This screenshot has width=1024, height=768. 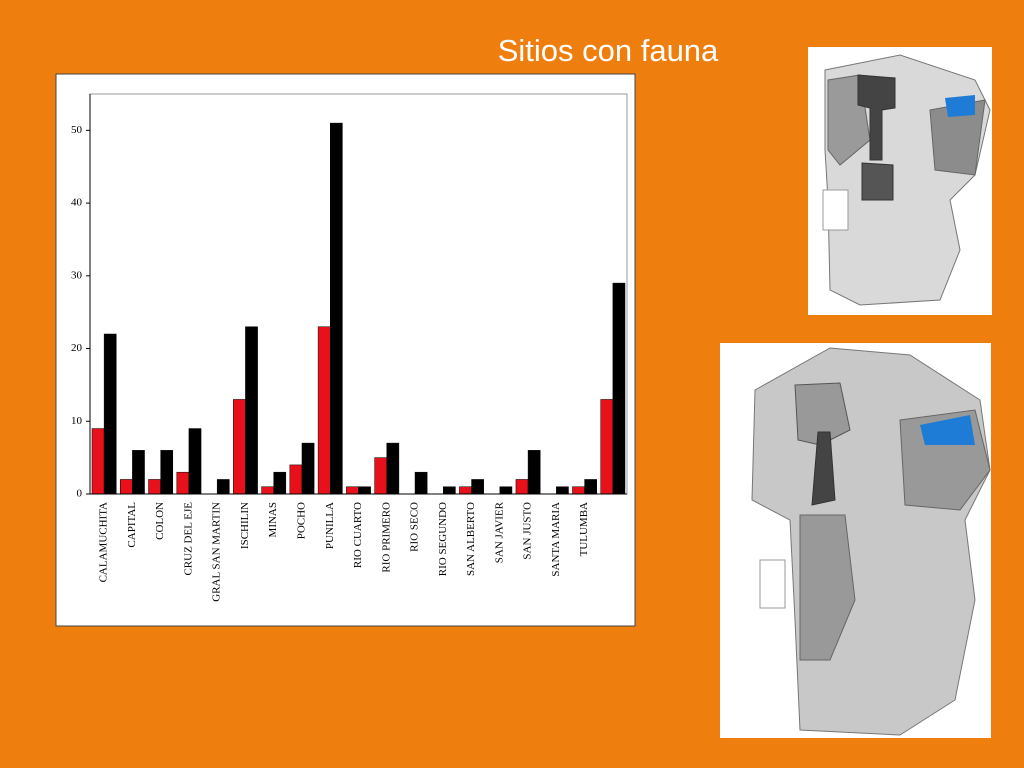 I want to click on x-tick-label: SANTA MARIA, so click(x=556, y=539).